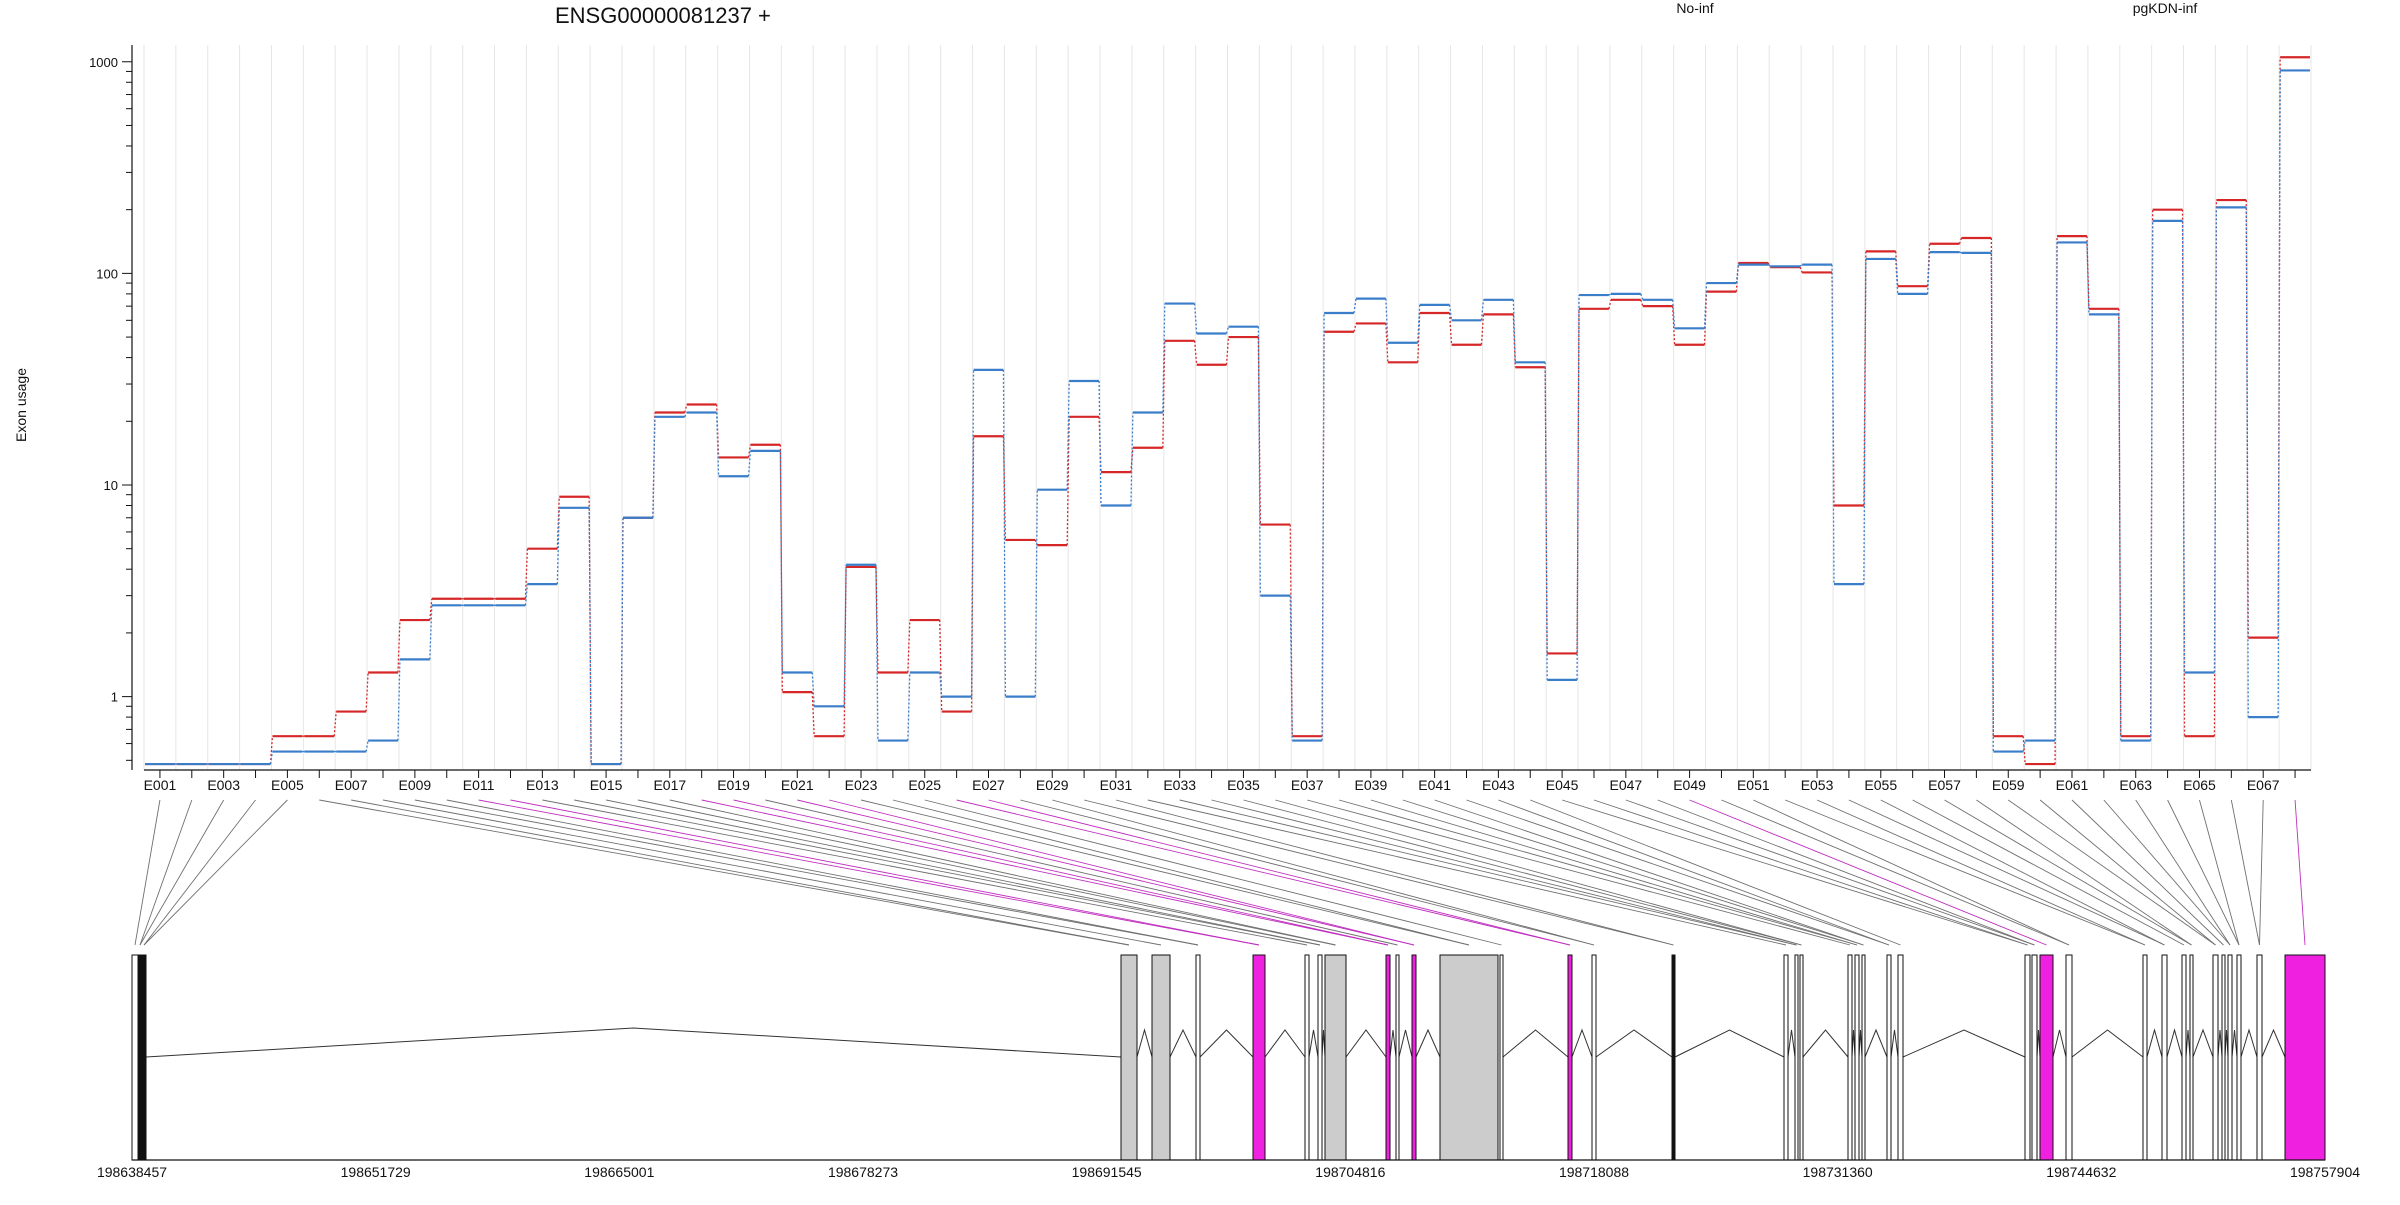 This screenshot has height=1205, width=2400. I want to click on x-tick-label: E043, so click(1498, 785).